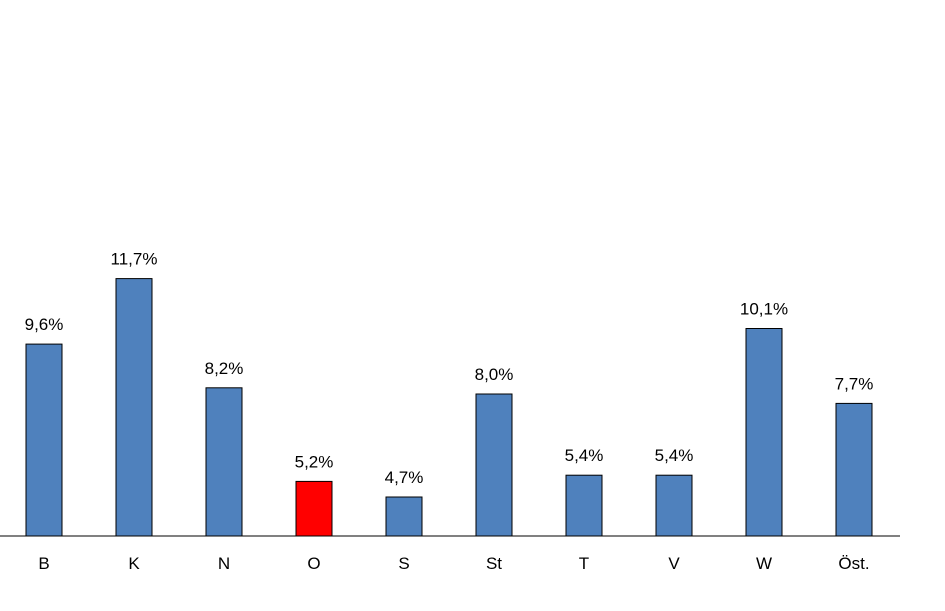  Describe the element at coordinates (584, 563) in the screenshot. I see `x-tick-label-6: T` at that location.